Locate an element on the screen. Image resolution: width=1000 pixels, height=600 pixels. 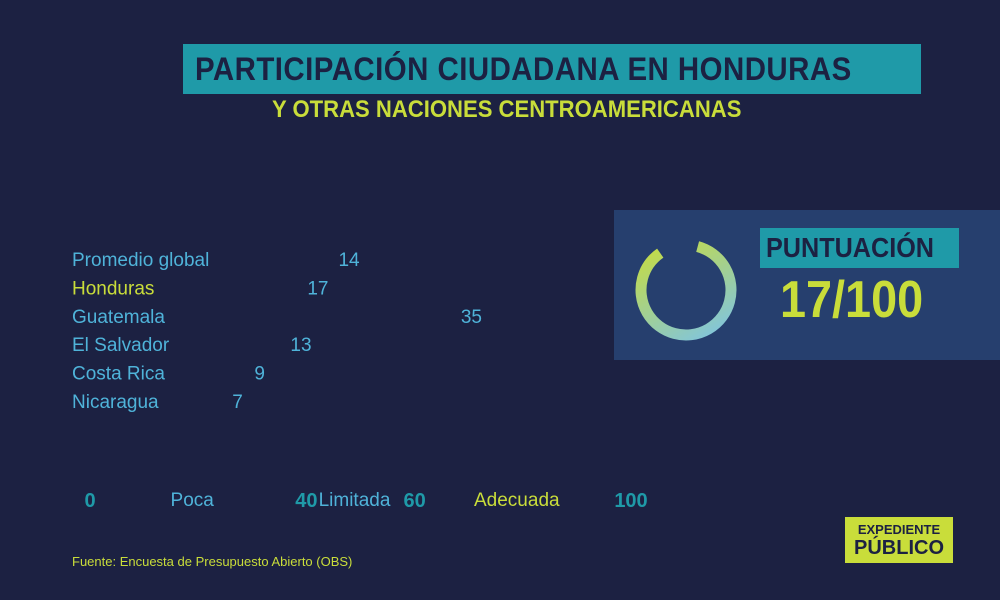
logo-line-1: EXPEDIENTE is located at coordinates (899, 529).